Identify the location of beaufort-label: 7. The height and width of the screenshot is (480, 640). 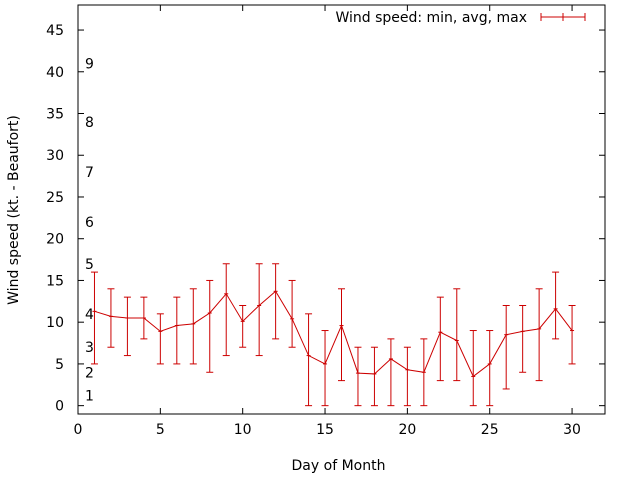
(89, 173).